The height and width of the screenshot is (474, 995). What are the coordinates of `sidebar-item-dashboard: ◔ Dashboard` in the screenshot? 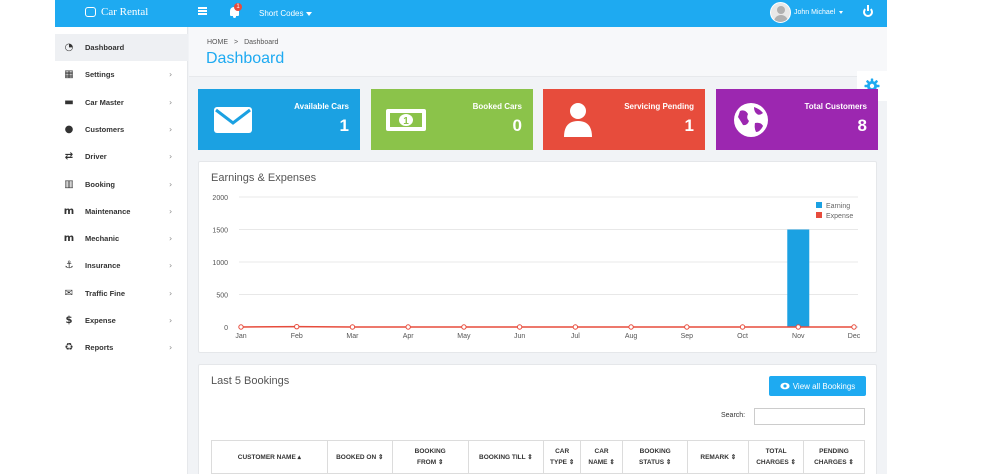 It's located at (121, 47).